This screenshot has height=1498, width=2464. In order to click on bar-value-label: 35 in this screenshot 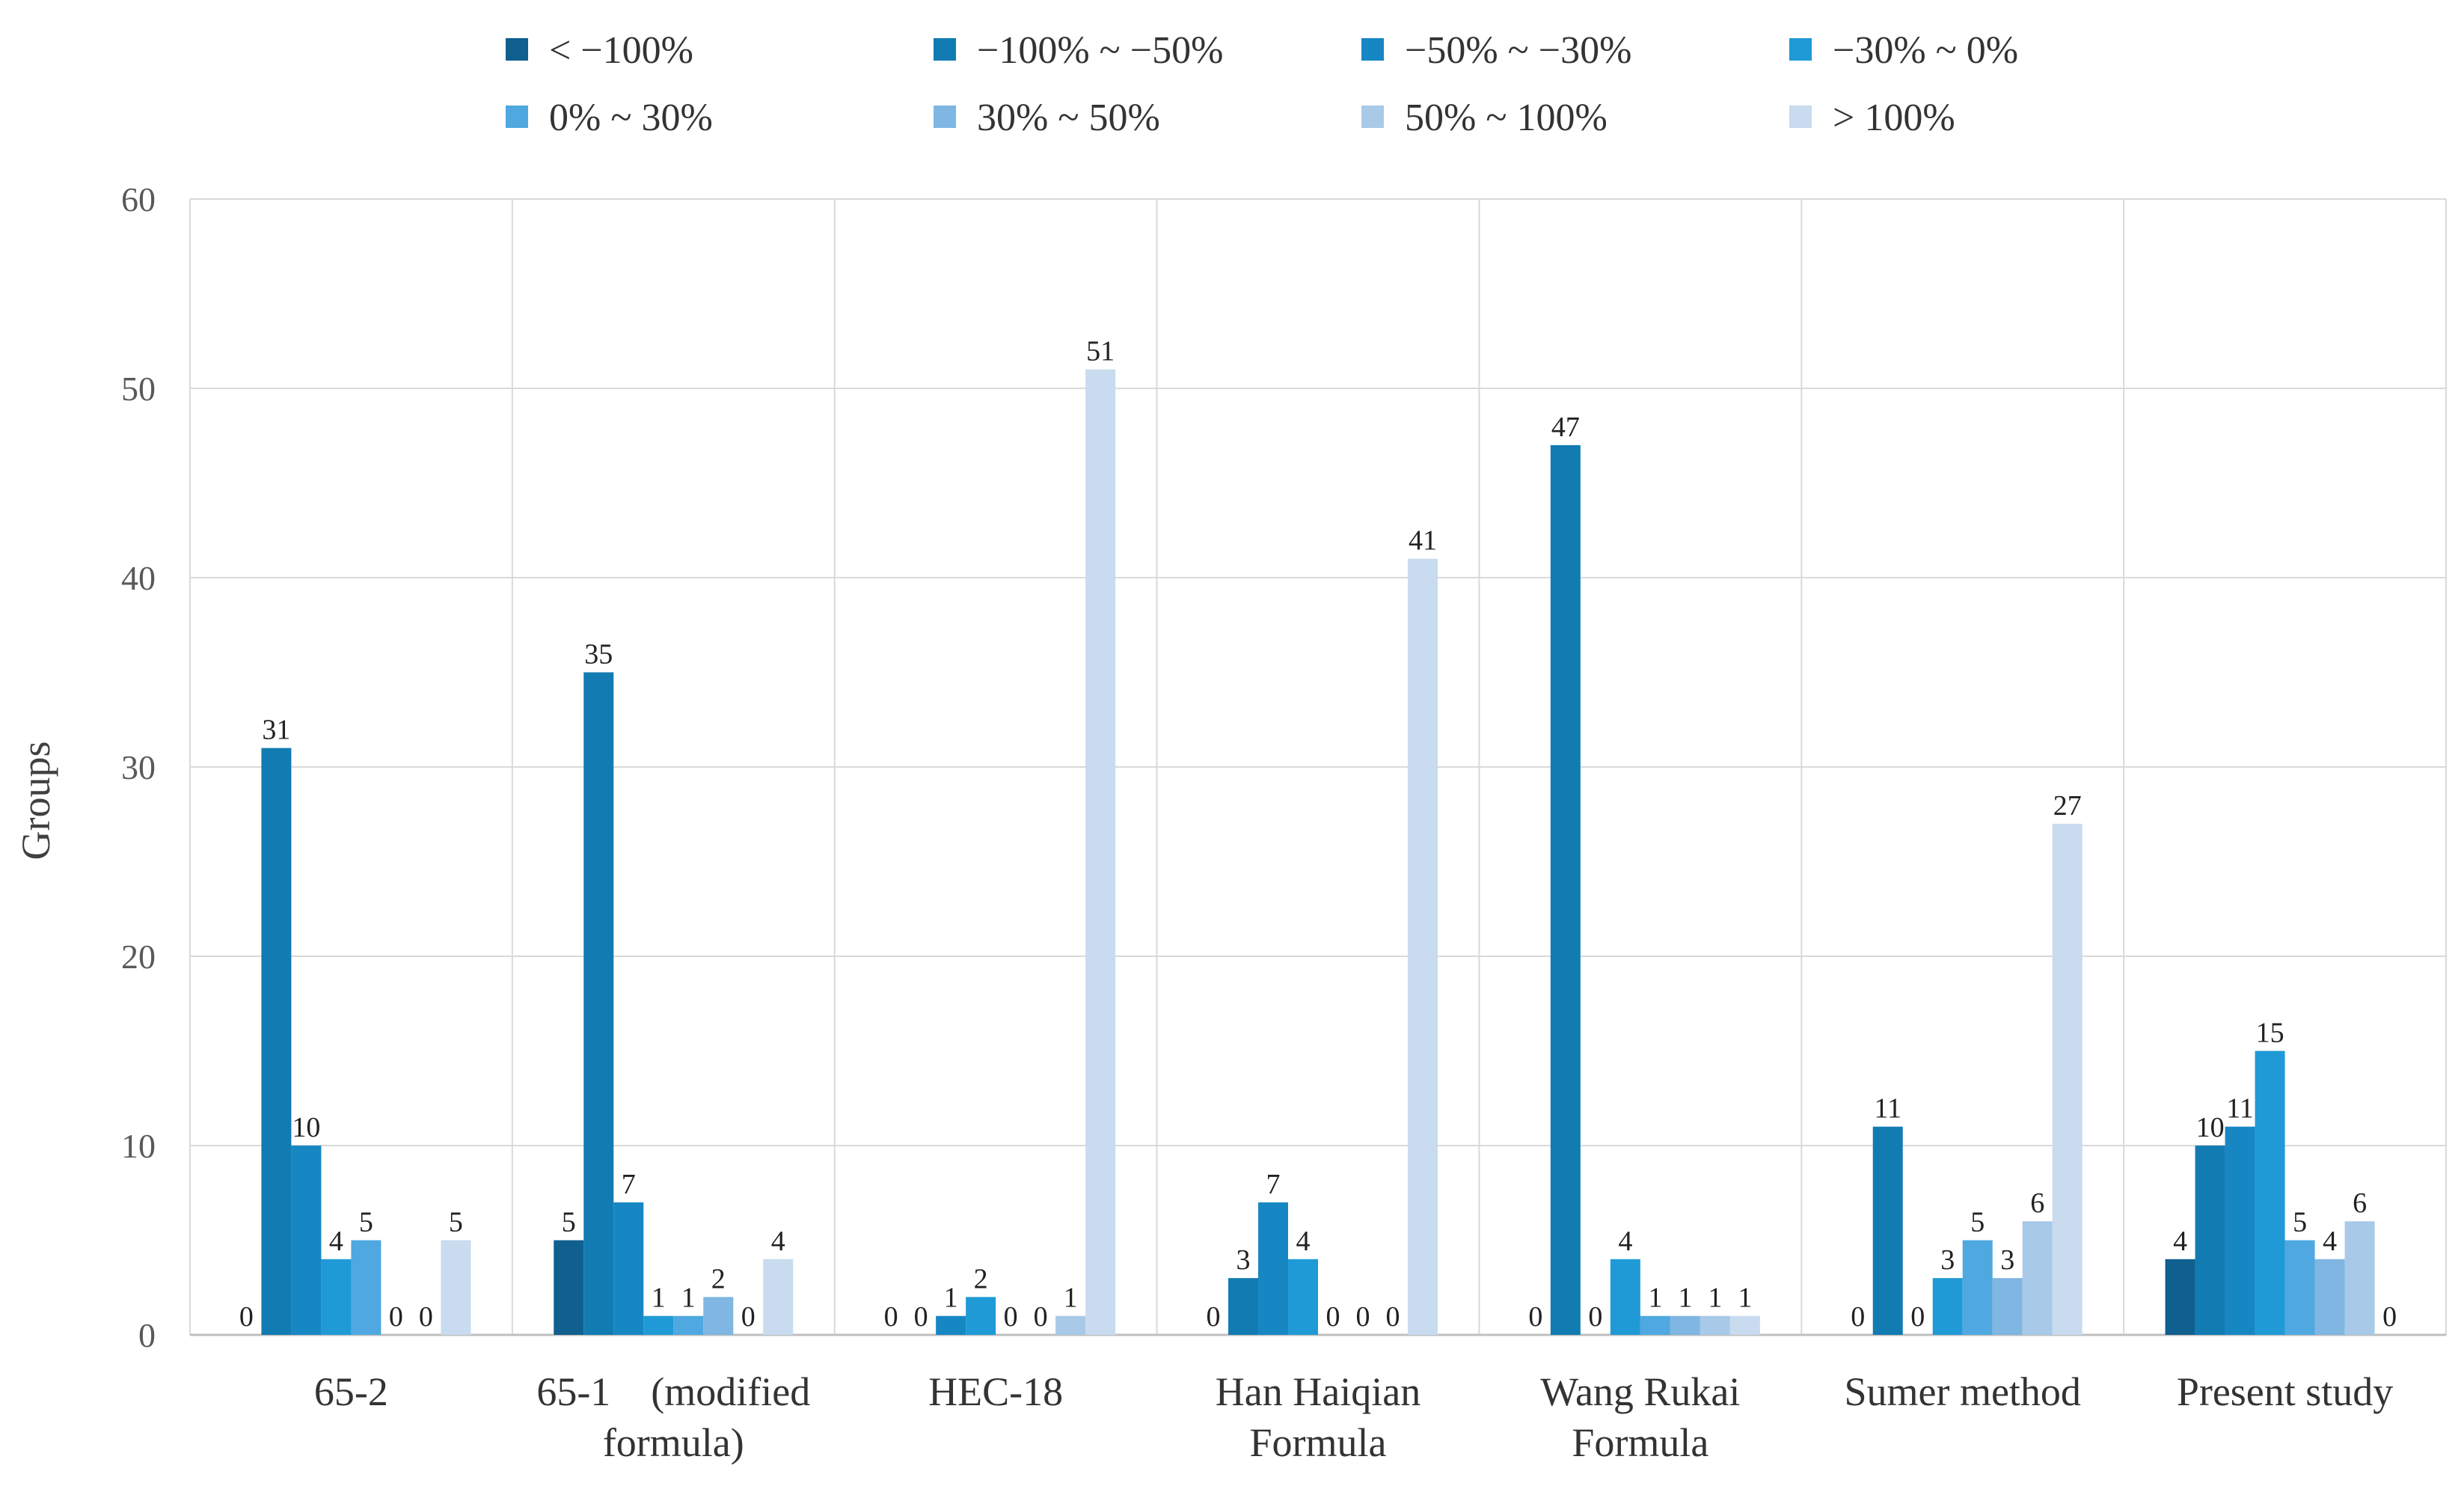, I will do `click(598, 654)`.